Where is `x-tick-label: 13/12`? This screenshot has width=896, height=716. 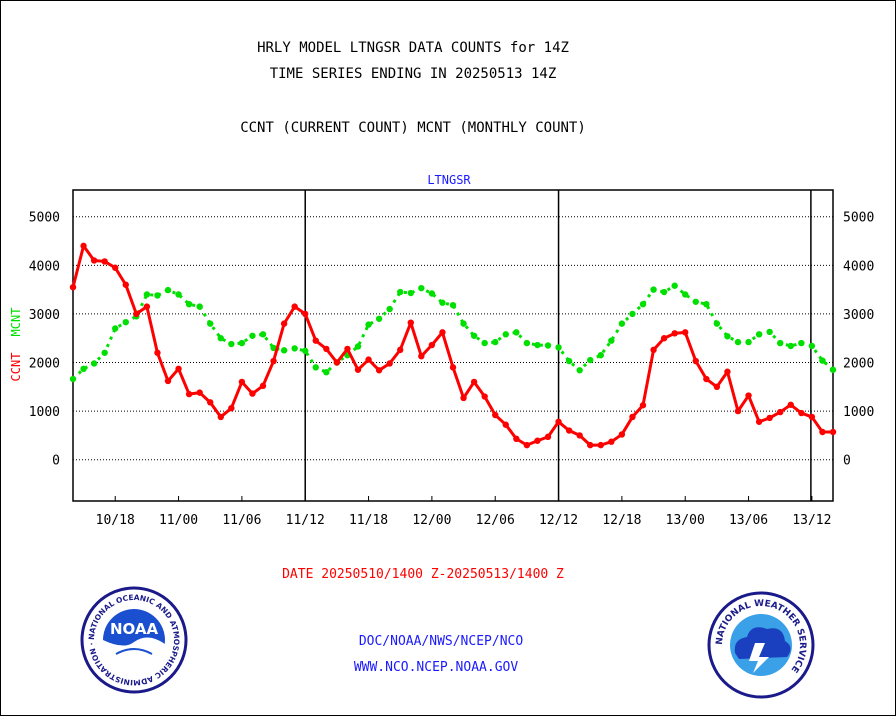 x-tick-label: 13/12 is located at coordinates (811, 520).